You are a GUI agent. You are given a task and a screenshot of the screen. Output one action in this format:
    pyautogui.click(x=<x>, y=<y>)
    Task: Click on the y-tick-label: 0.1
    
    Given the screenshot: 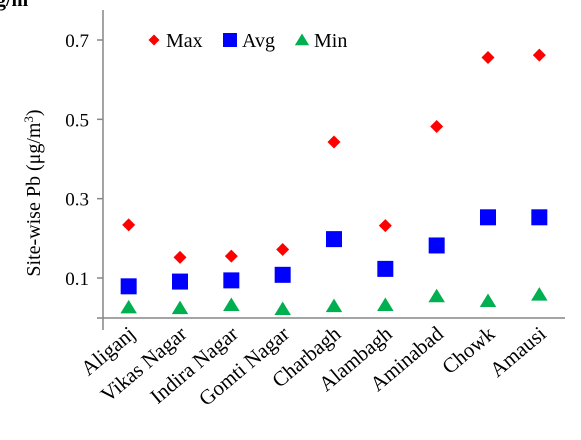 What is the action you would take?
    pyautogui.click(x=77, y=279)
    